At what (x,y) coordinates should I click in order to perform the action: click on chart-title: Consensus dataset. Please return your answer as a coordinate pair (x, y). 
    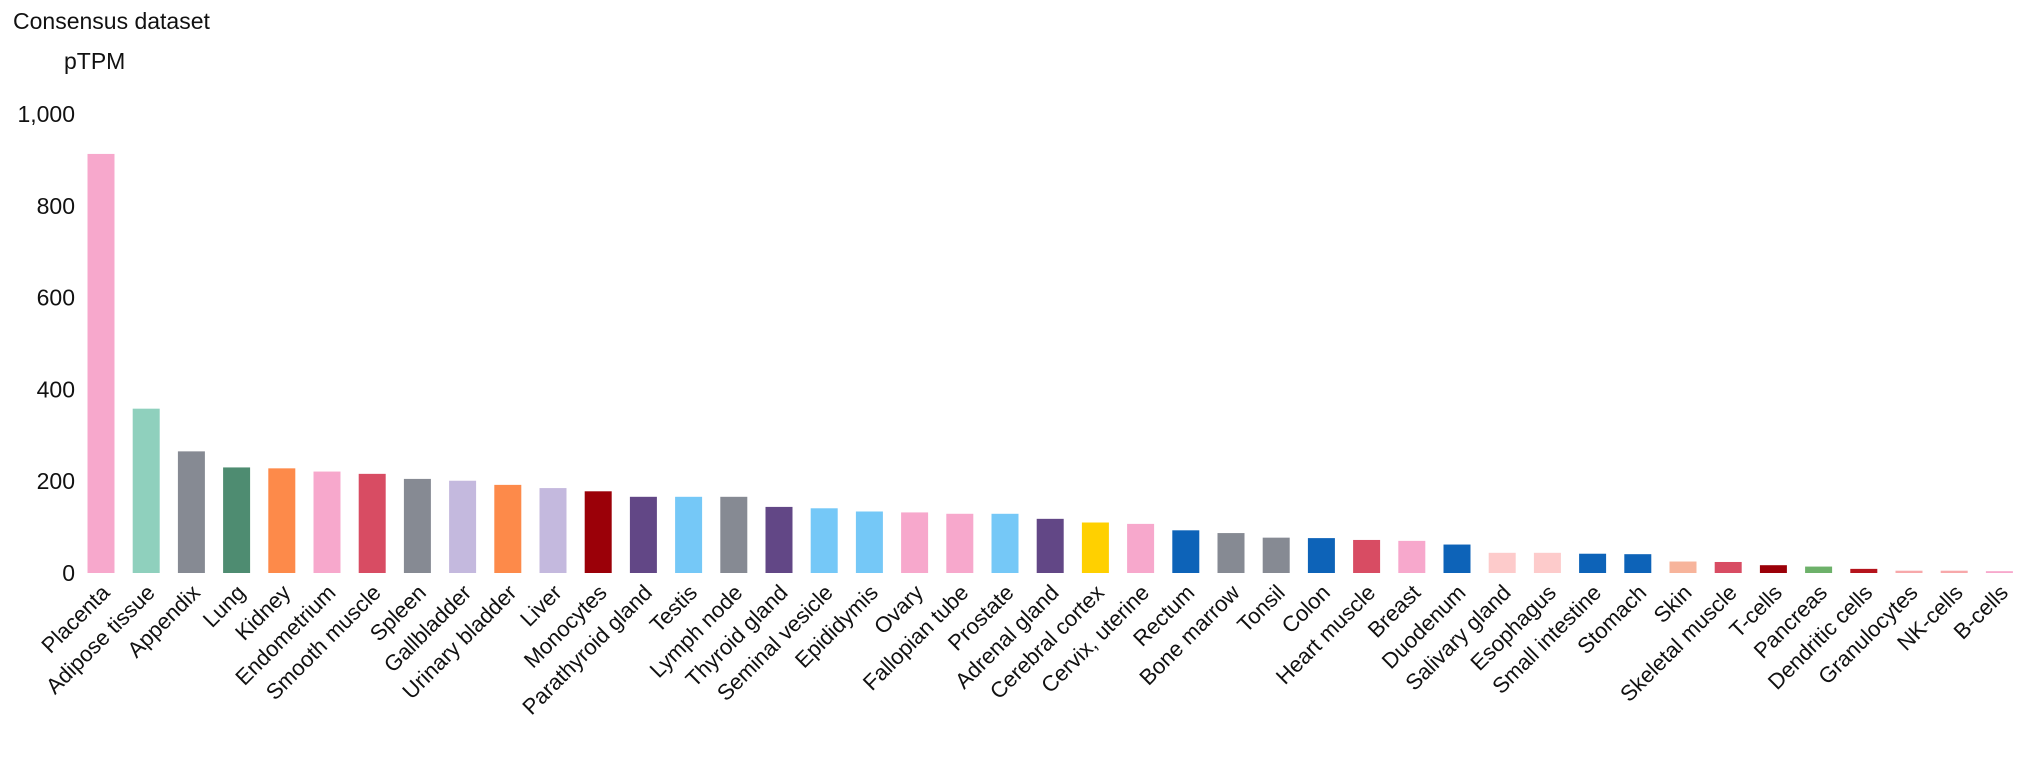
    Looking at the image, I should click on (111, 21).